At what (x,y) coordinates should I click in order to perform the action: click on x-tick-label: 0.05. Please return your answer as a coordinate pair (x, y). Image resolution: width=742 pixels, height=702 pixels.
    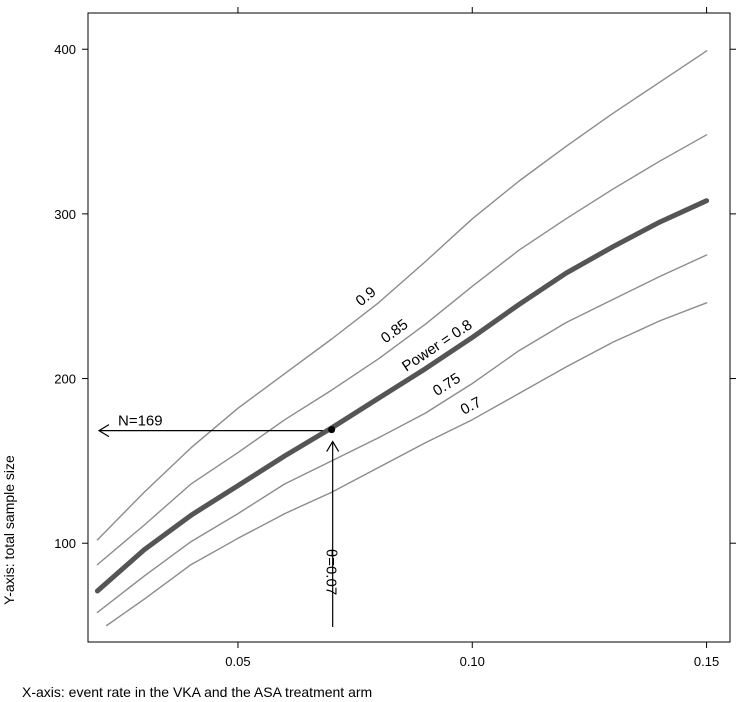
    Looking at the image, I should click on (237, 661).